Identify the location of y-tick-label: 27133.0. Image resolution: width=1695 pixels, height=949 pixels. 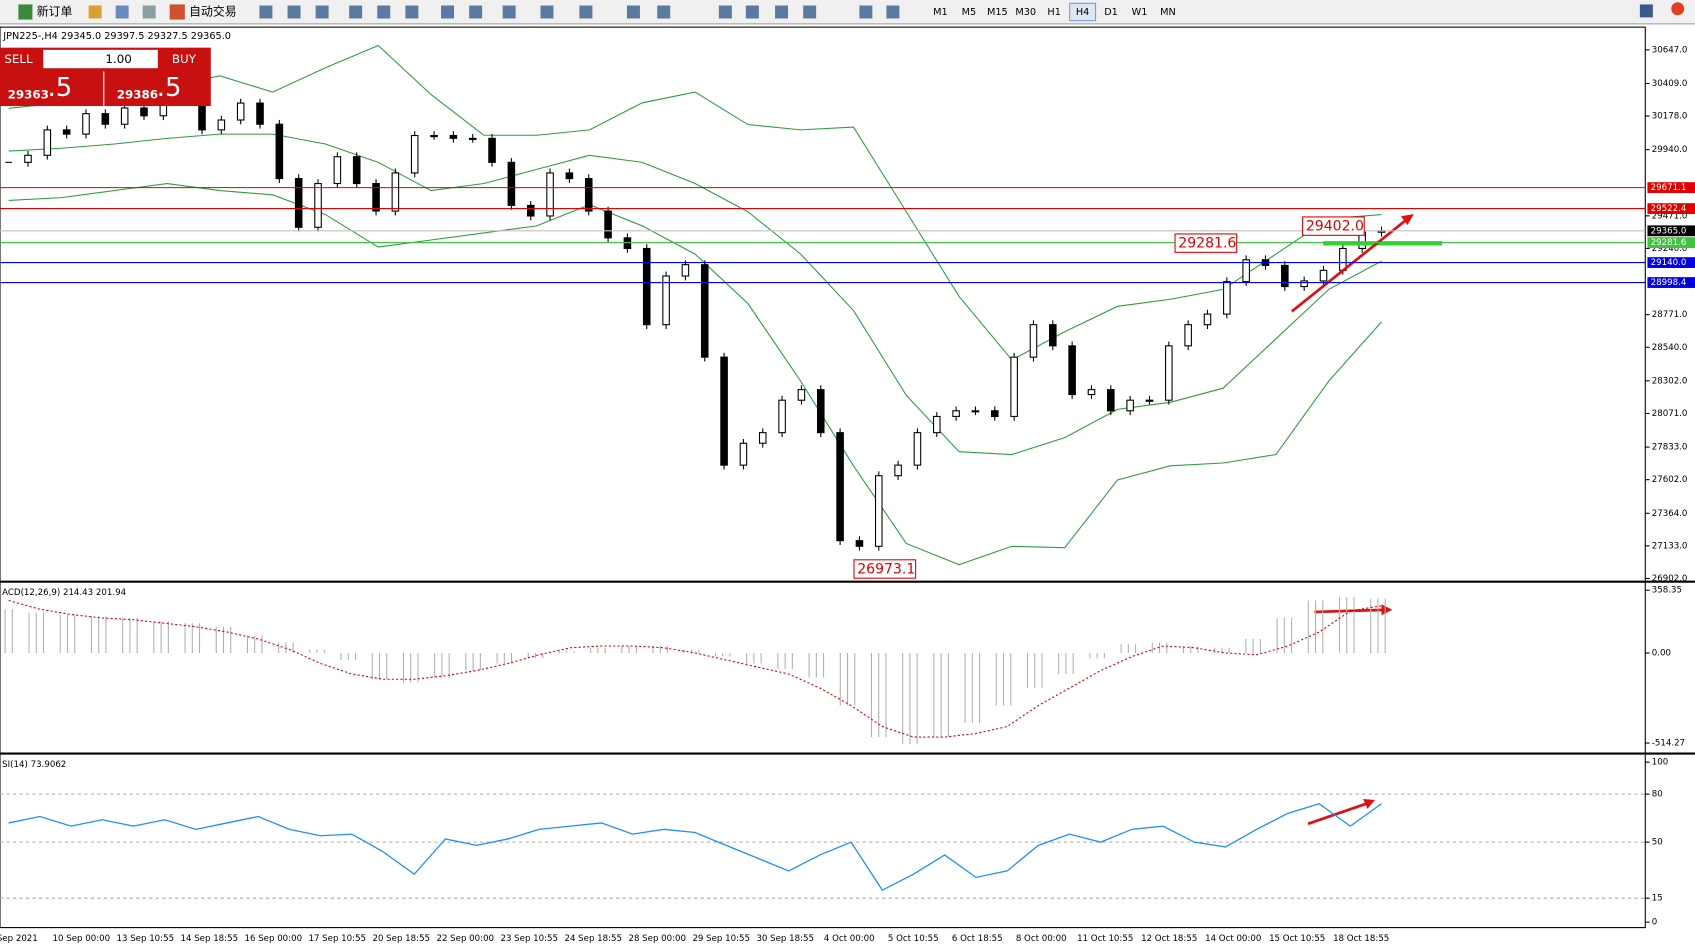
(1670, 546).